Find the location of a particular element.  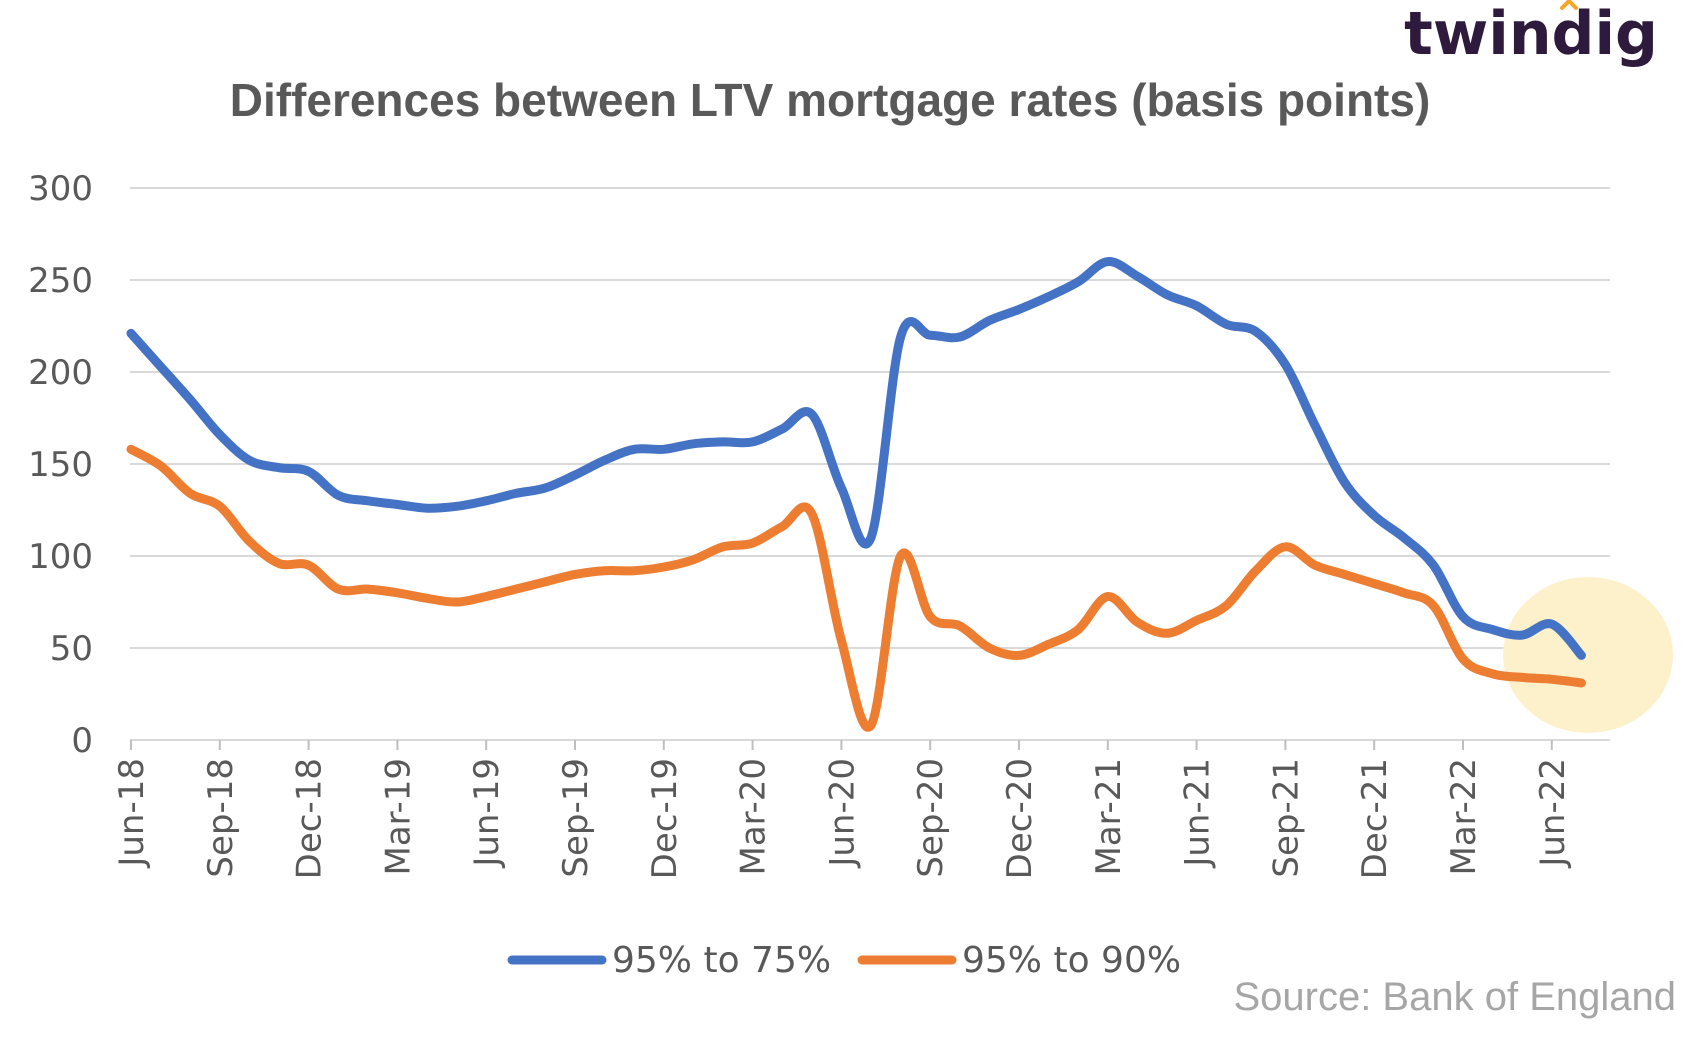

legend-label: 95% to 90% is located at coordinates (1071, 960).